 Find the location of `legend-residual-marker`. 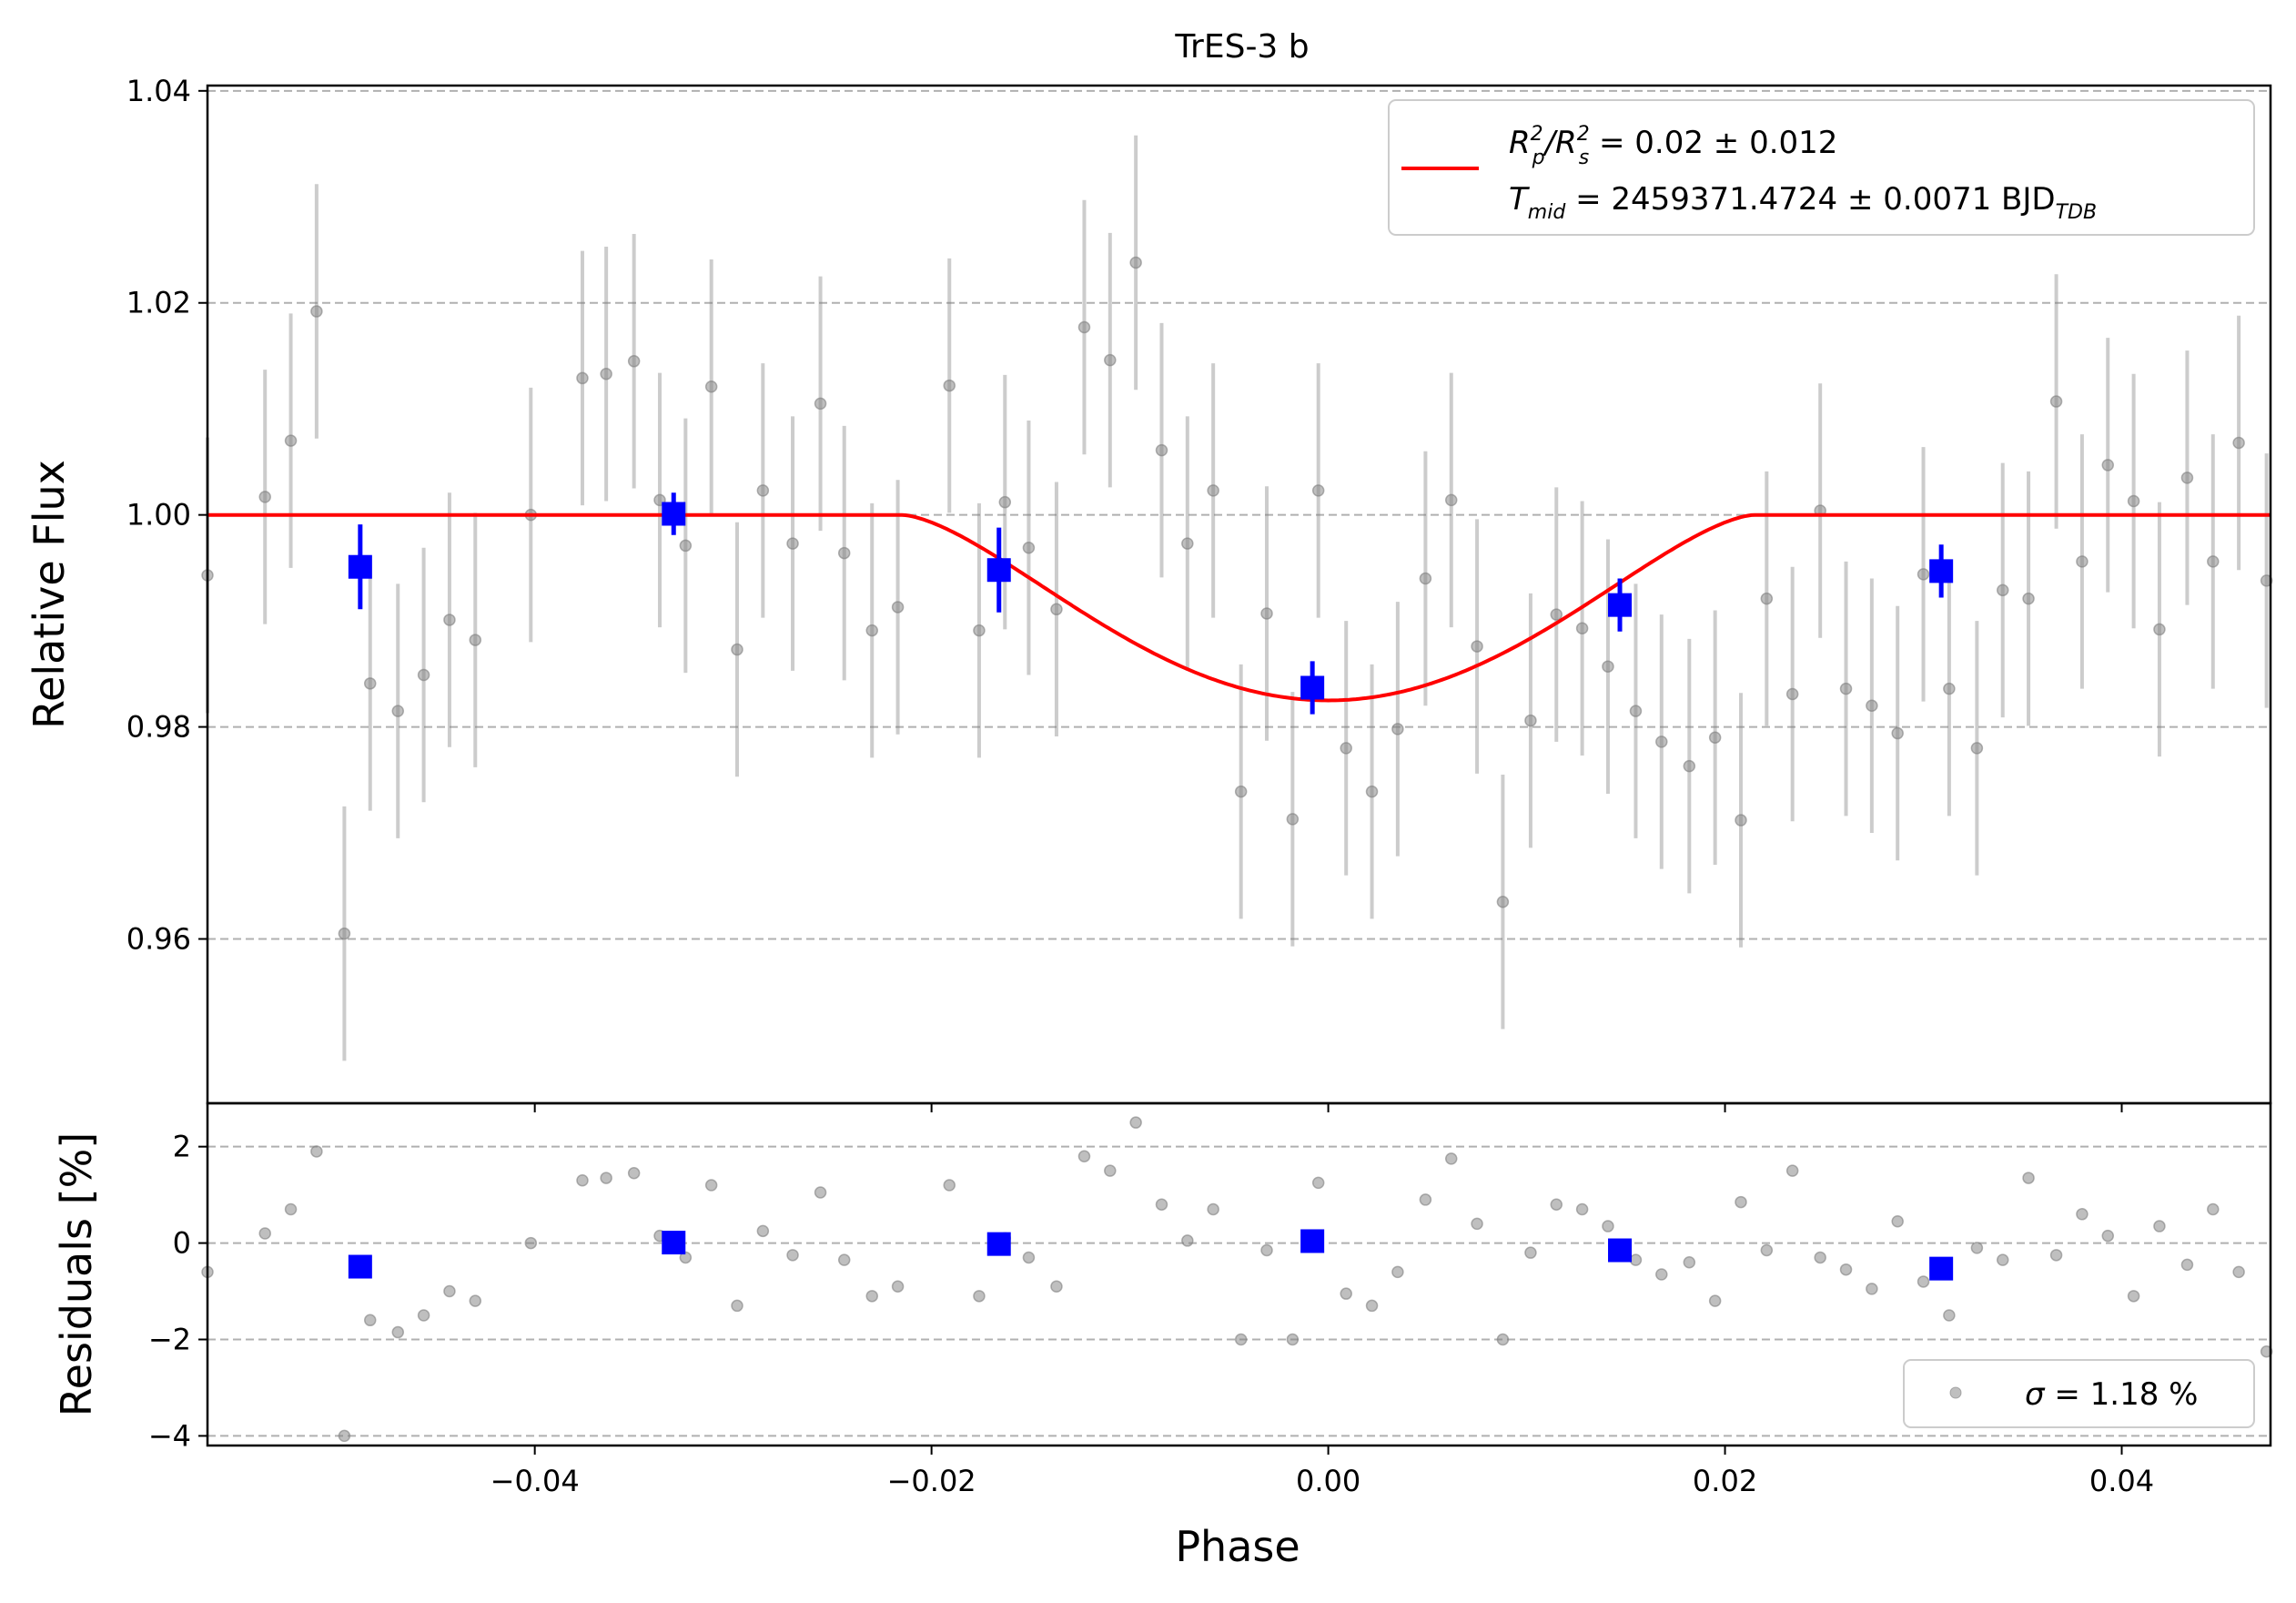

legend-residual-marker is located at coordinates (1956, 1392).